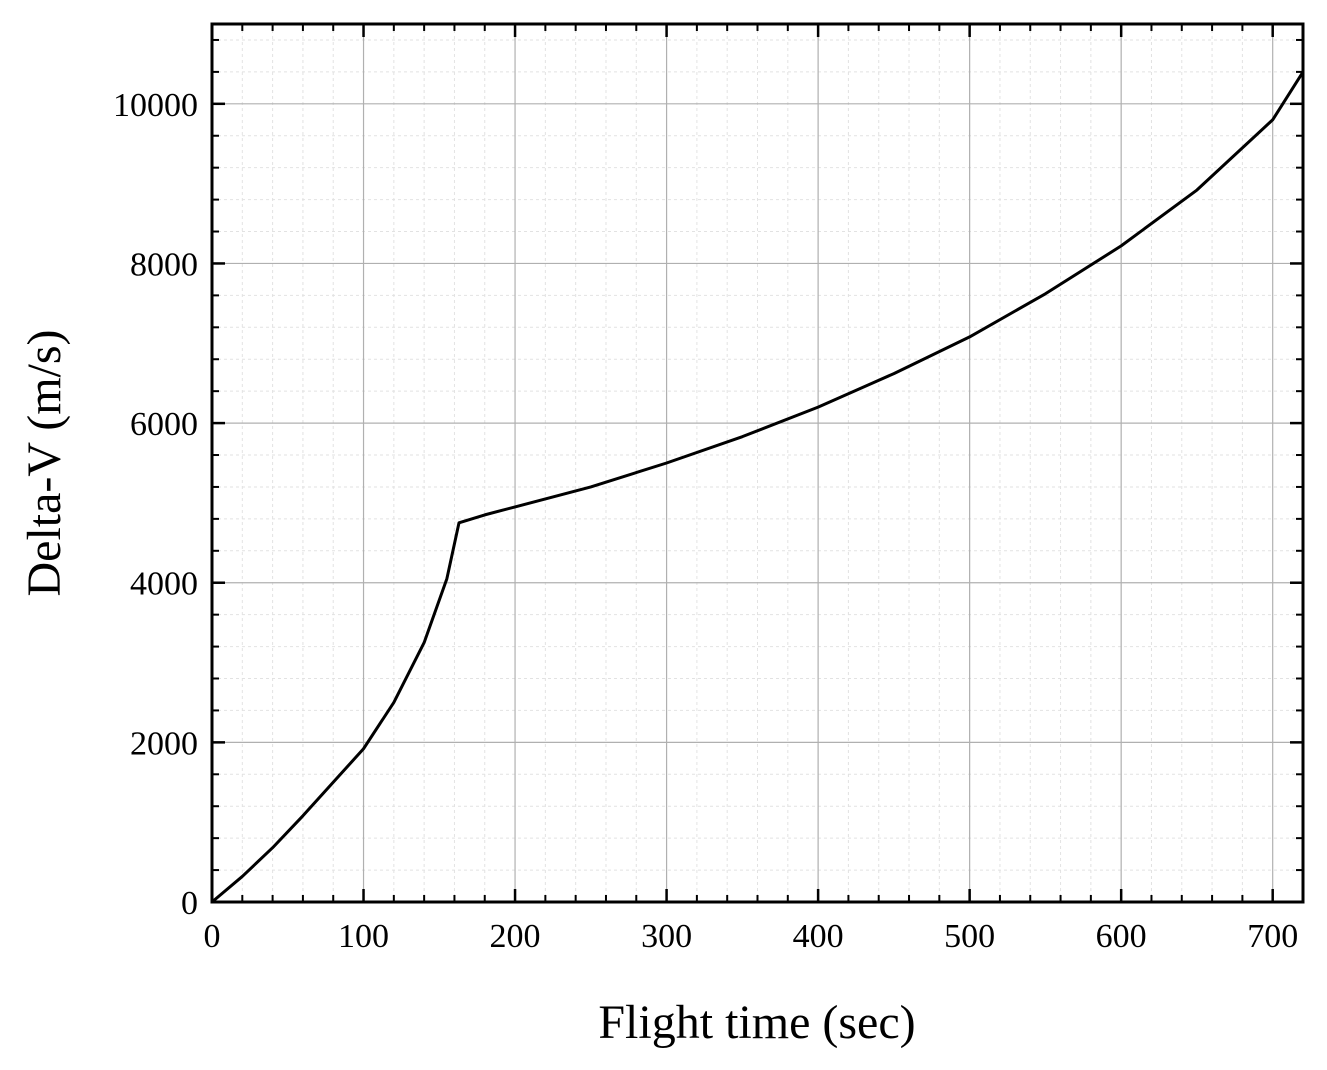  I want to click on x-tick-label: 100, so click(363, 936).